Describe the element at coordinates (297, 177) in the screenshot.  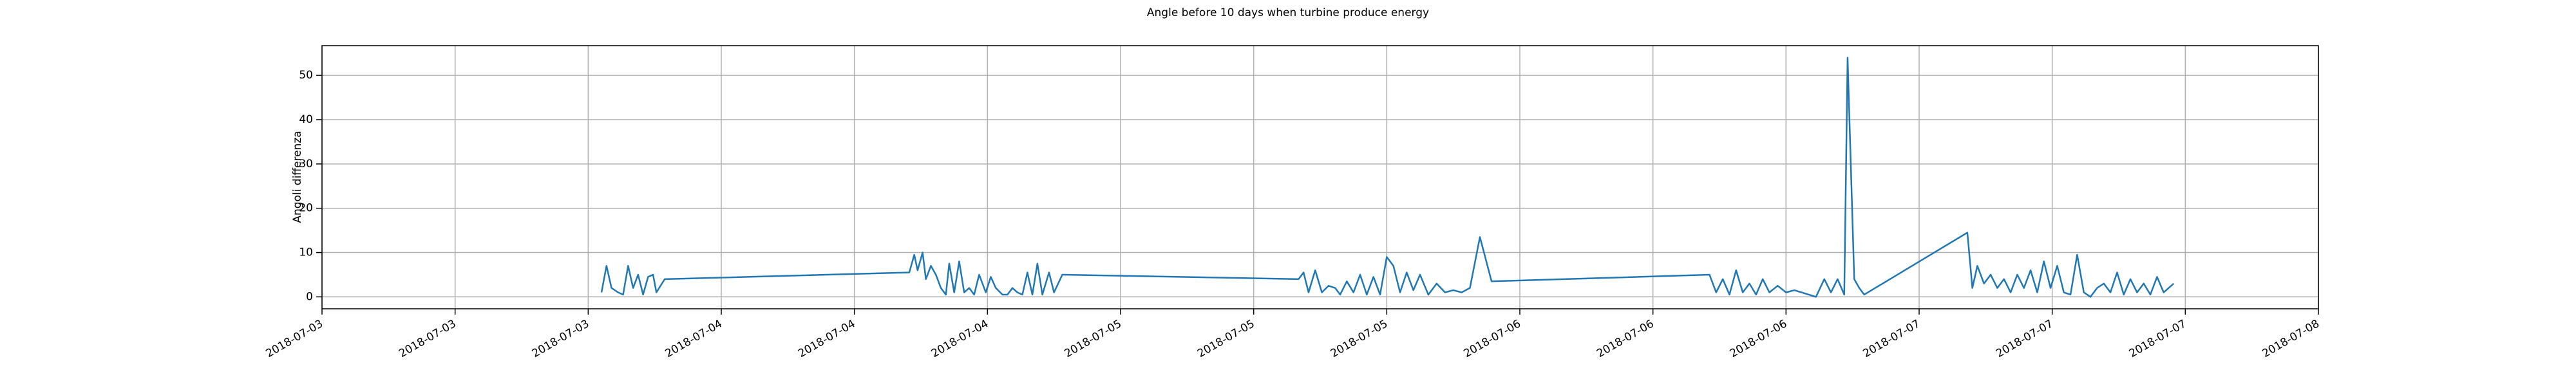
I see `y-axis-label: Angoli differenza` at that location.